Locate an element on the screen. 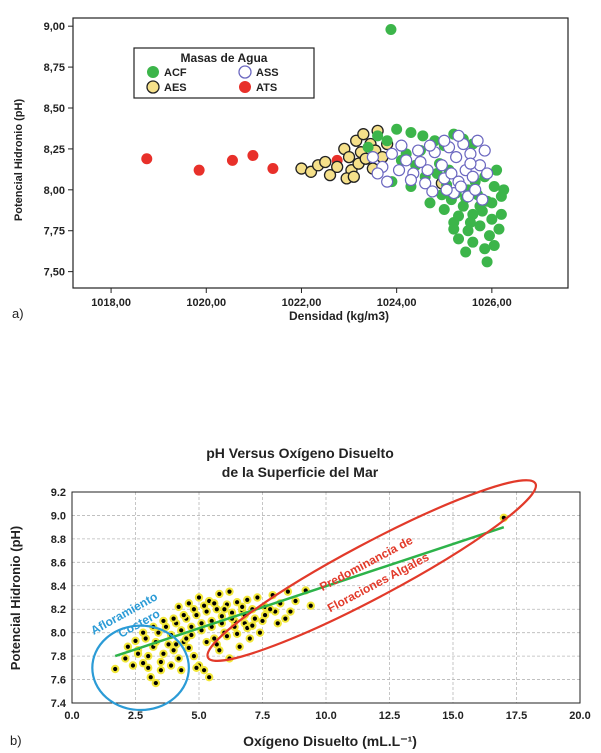  y-tick-label: 8,00 is located at coordinates (54, 191).